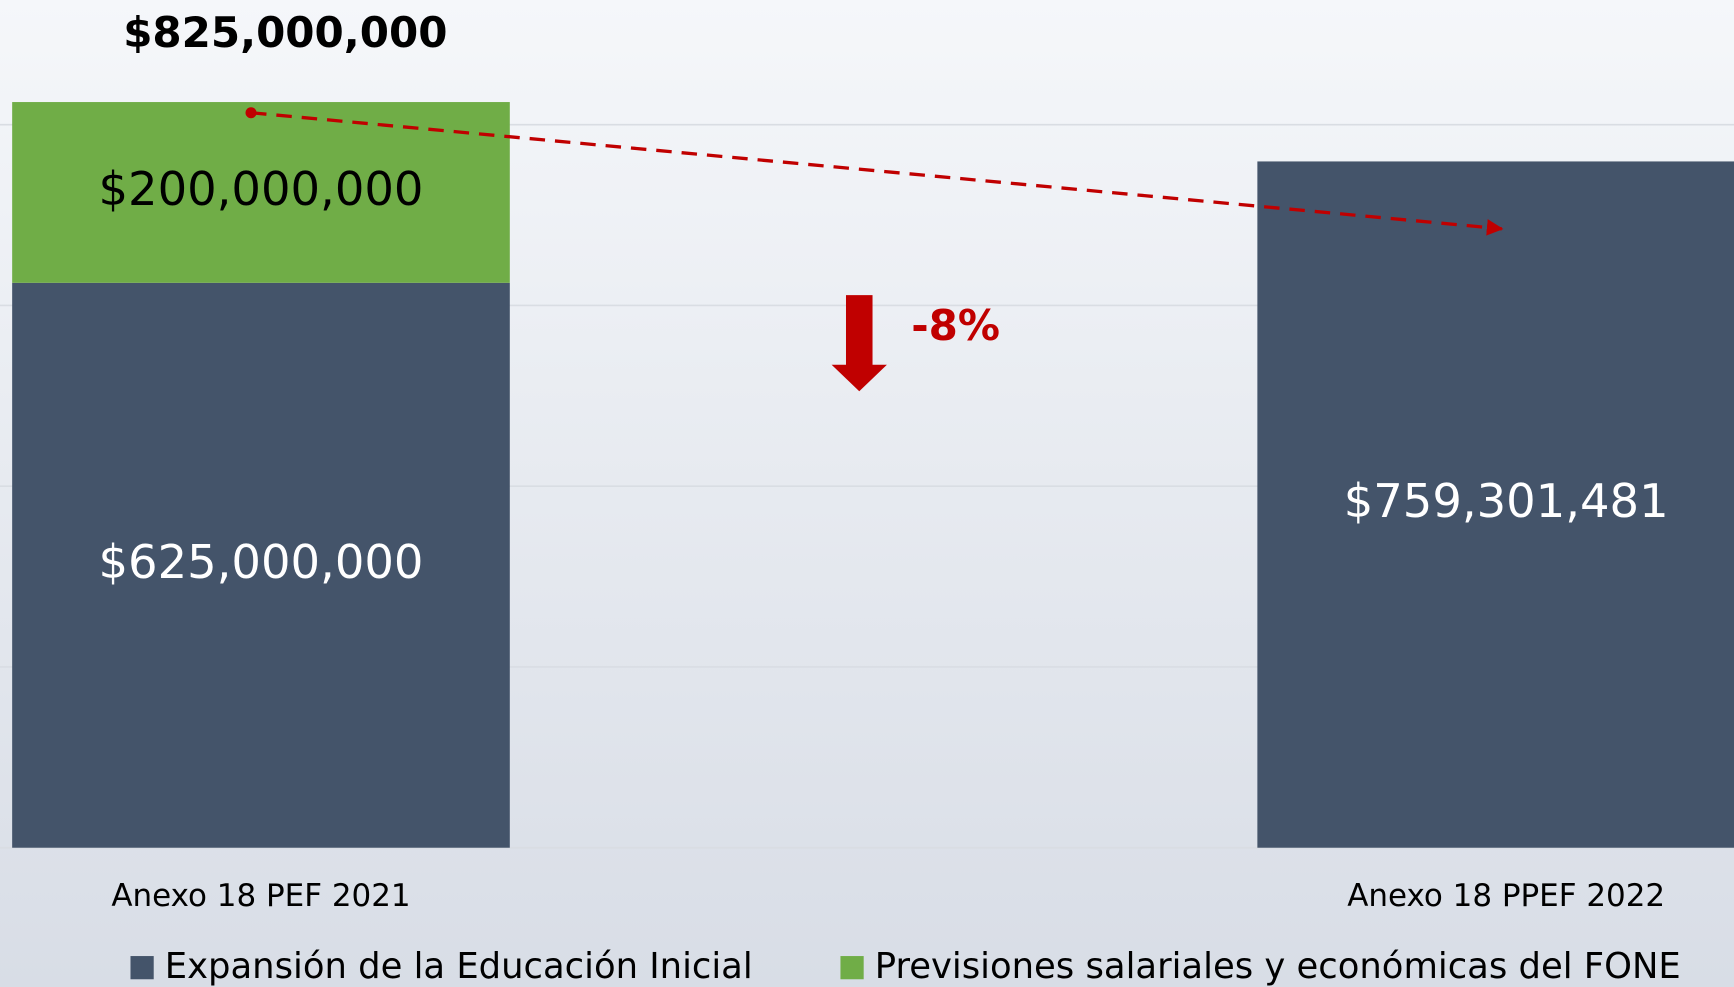 The width and height of the screenshot is (1734, 987). I want to click on value-label: $759,301,481, so click(1506, 501).